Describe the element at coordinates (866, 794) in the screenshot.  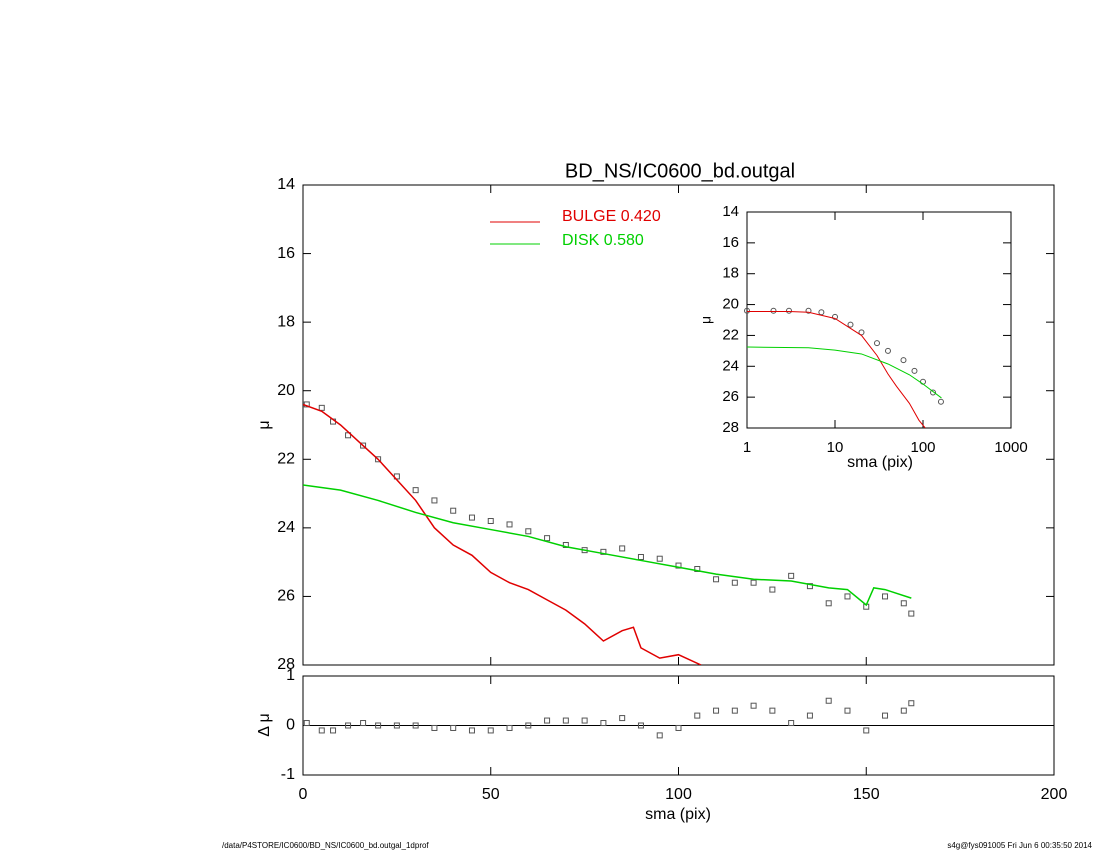
I see `x-tick-label: 150` at that location.